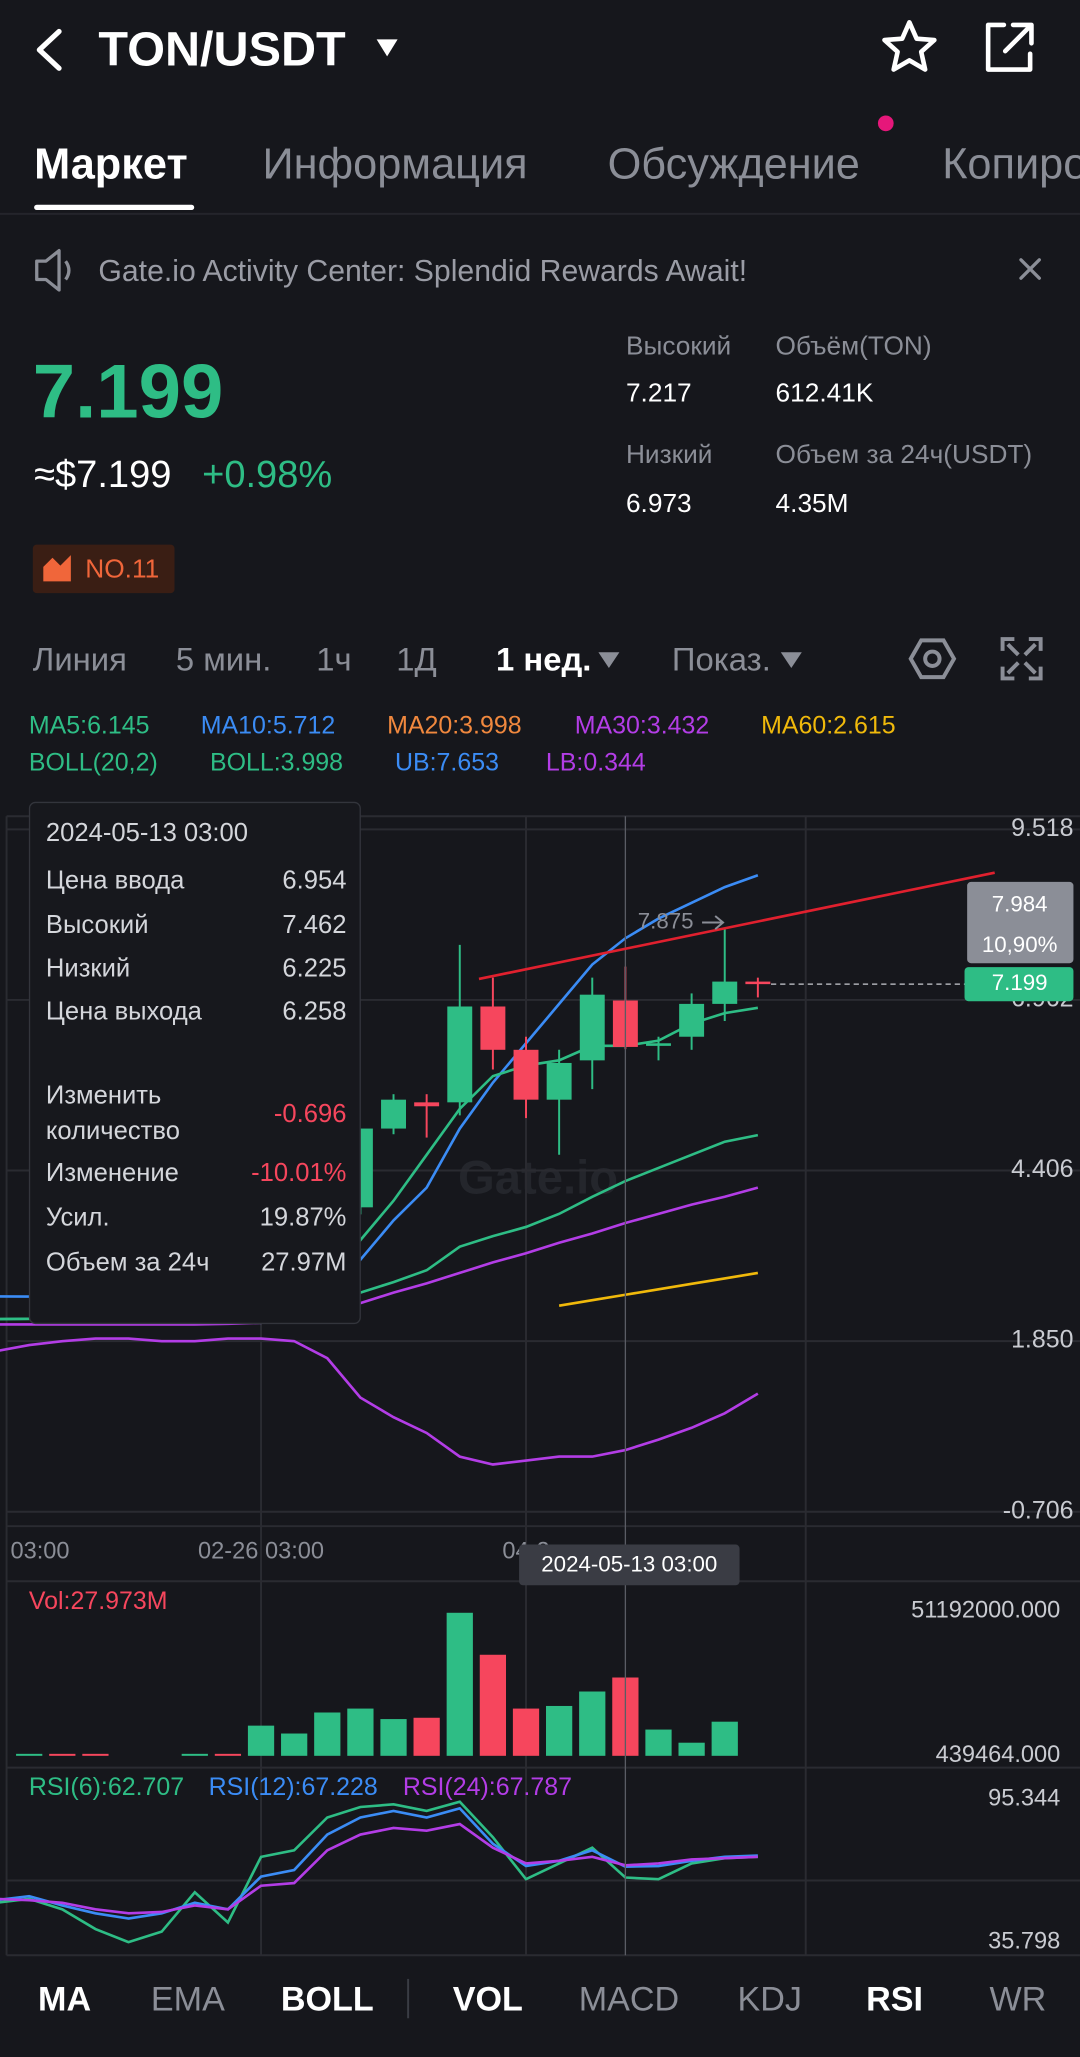 The width and height of the screenshot is (1080, 2057). Describe the element at coordinates (146, 833) in the screenshot. I see `tooltip-time: 2024-05-13 03:00` at that location.